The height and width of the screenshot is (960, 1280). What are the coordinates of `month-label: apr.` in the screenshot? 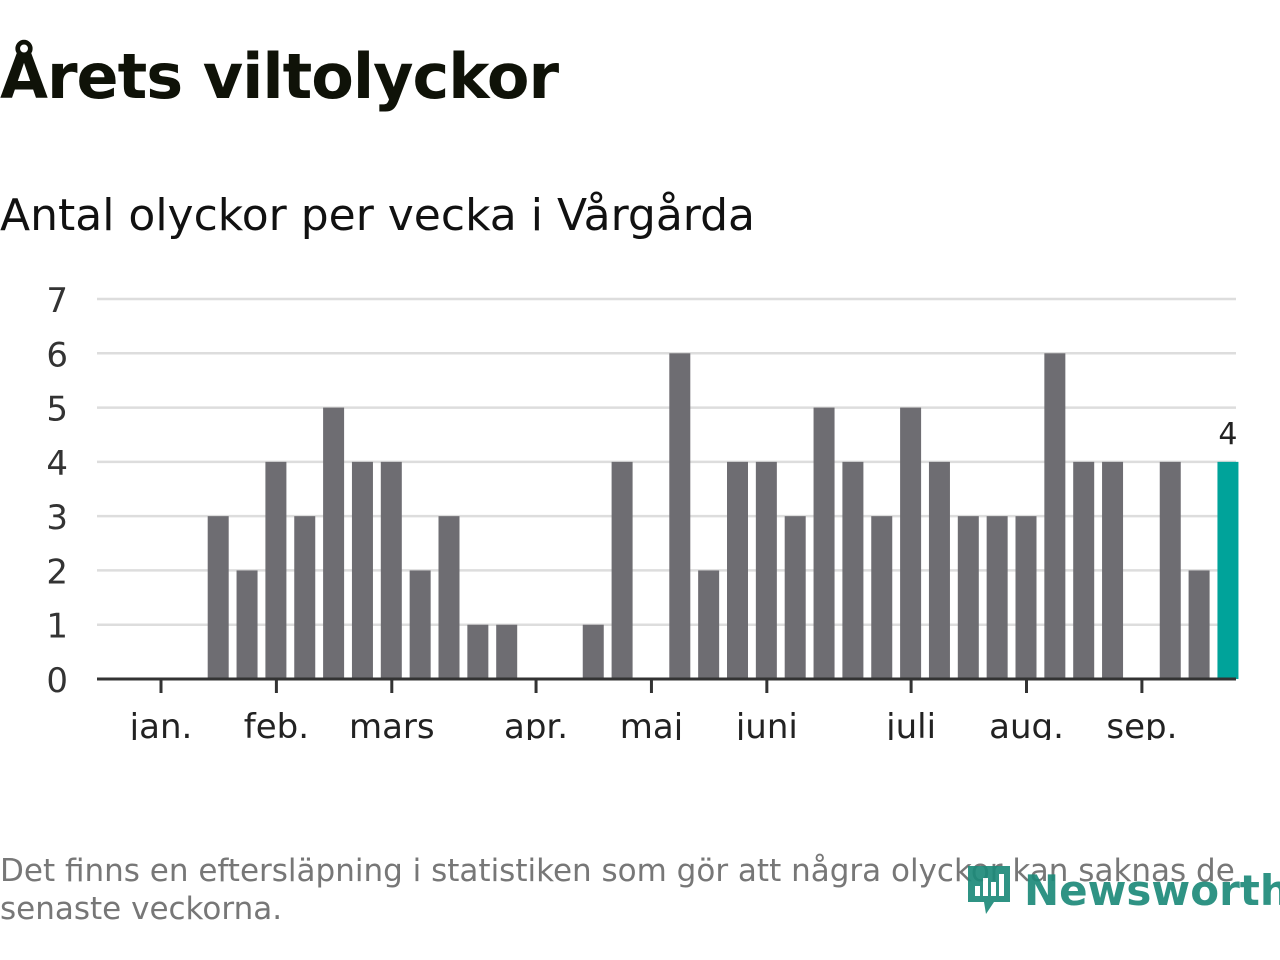 It's located at (536, 723).